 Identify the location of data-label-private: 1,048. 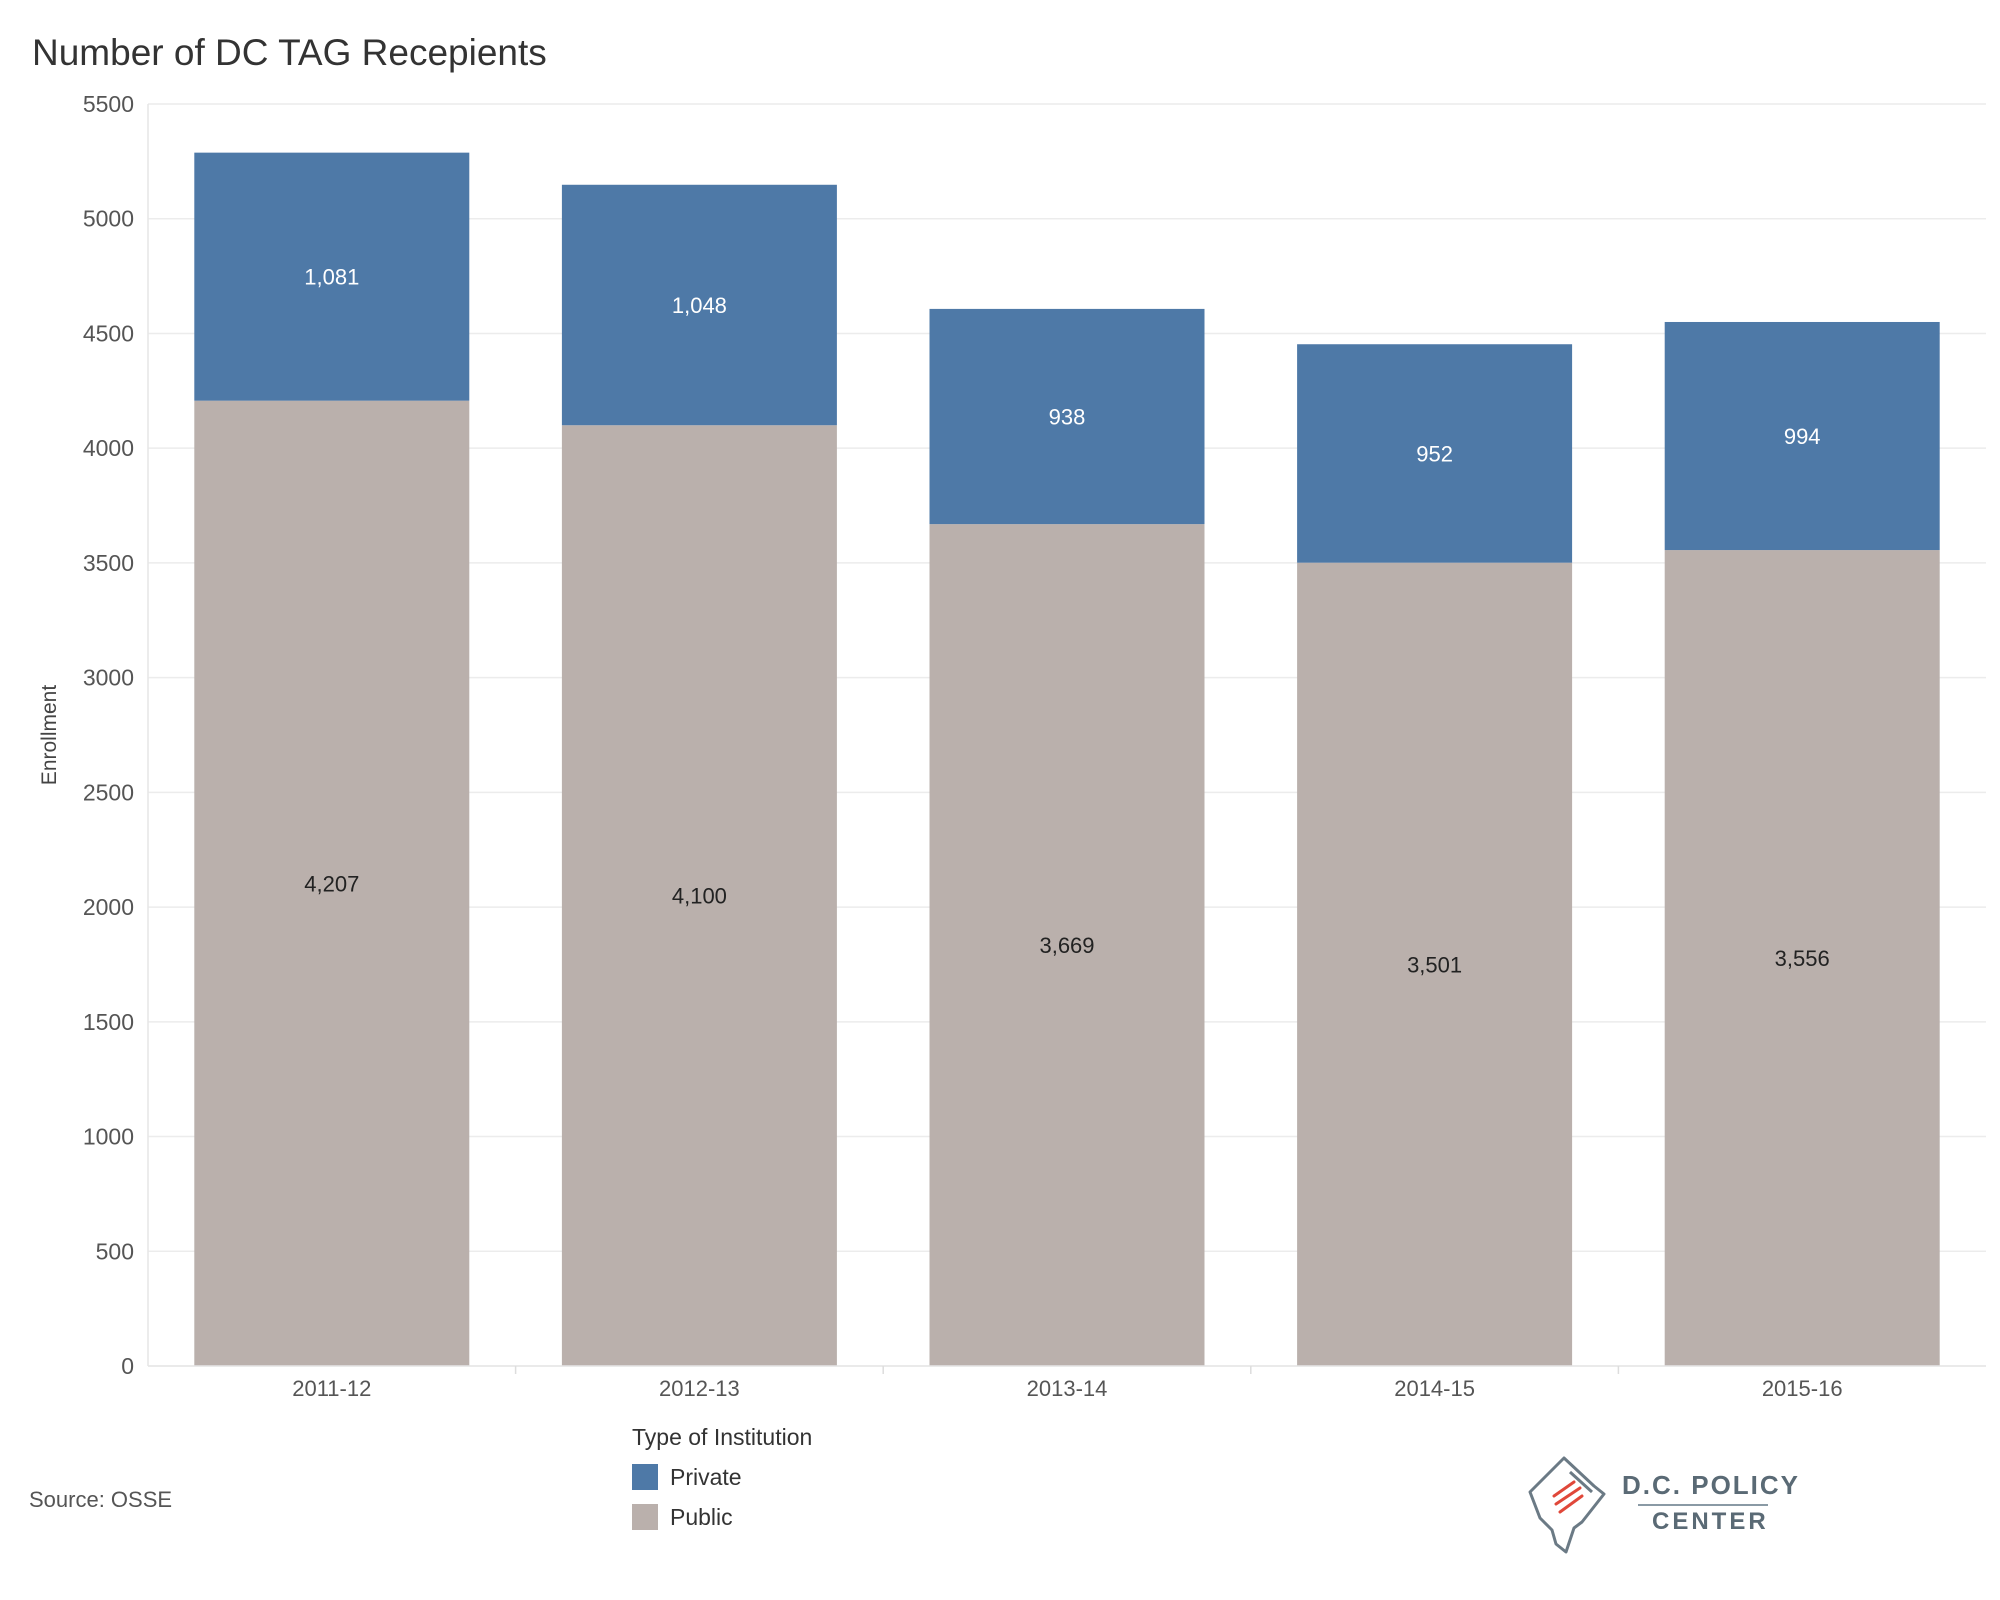
(699, 305).